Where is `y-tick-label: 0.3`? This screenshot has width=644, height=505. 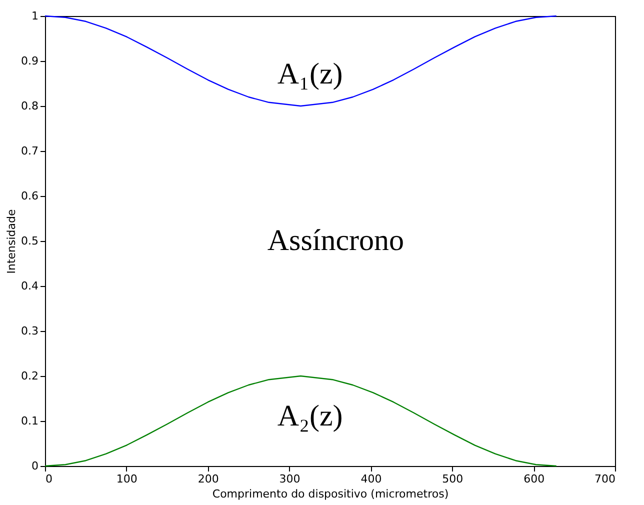
y-tick-label: 0.3 is located at coordinates (29, 331).